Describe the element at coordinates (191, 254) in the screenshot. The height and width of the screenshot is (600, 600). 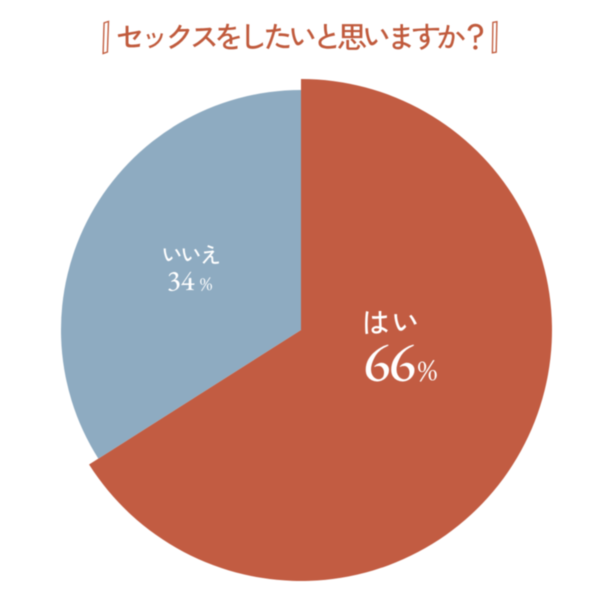
I see `slice-label-no` at that location.